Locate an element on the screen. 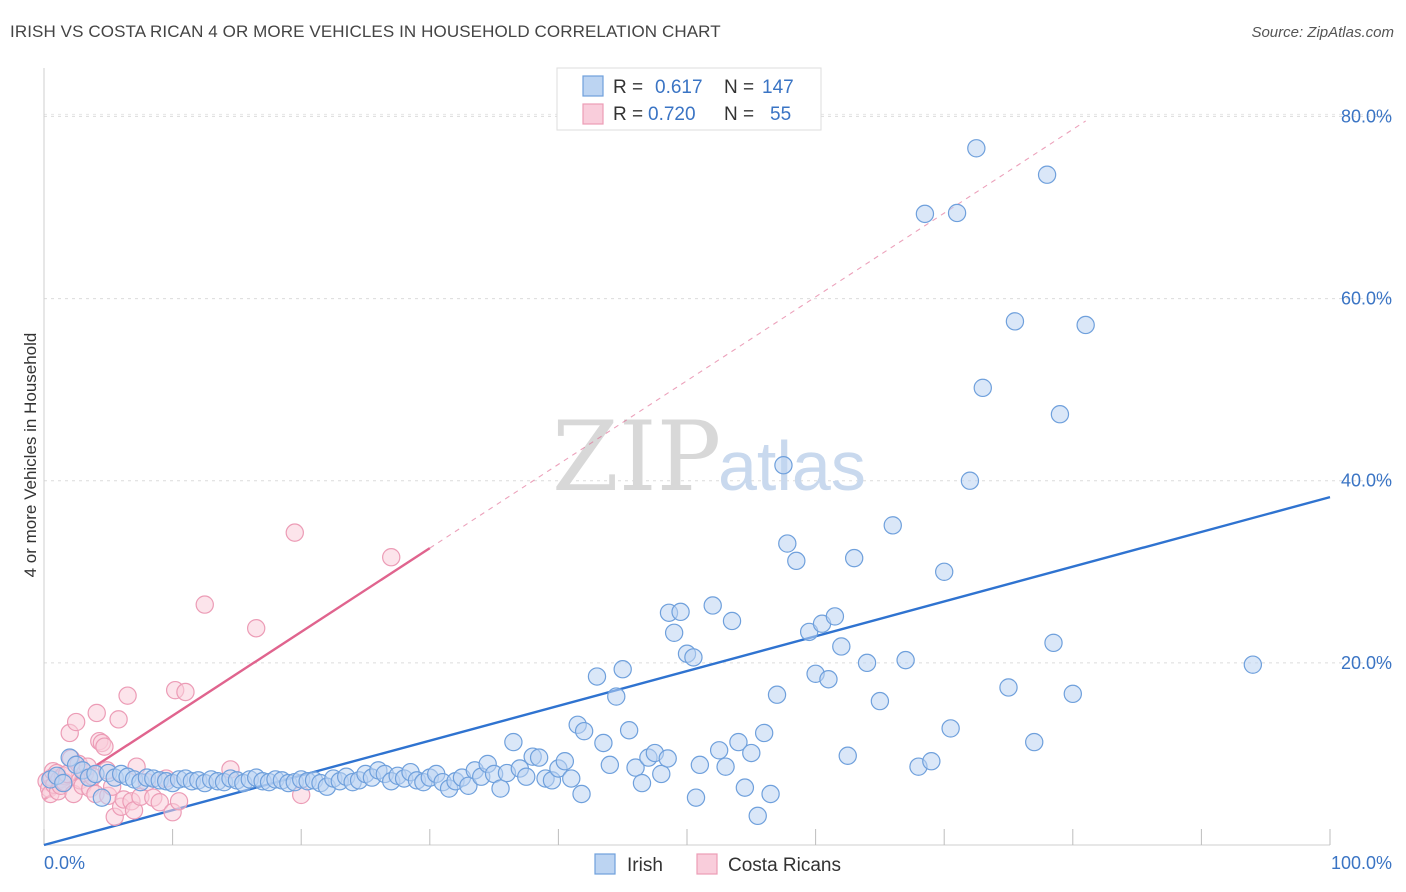 The height and width of the screenshot is (892, 1406). bottom-legend-swatch-irish is located at coordinates (605, 864).